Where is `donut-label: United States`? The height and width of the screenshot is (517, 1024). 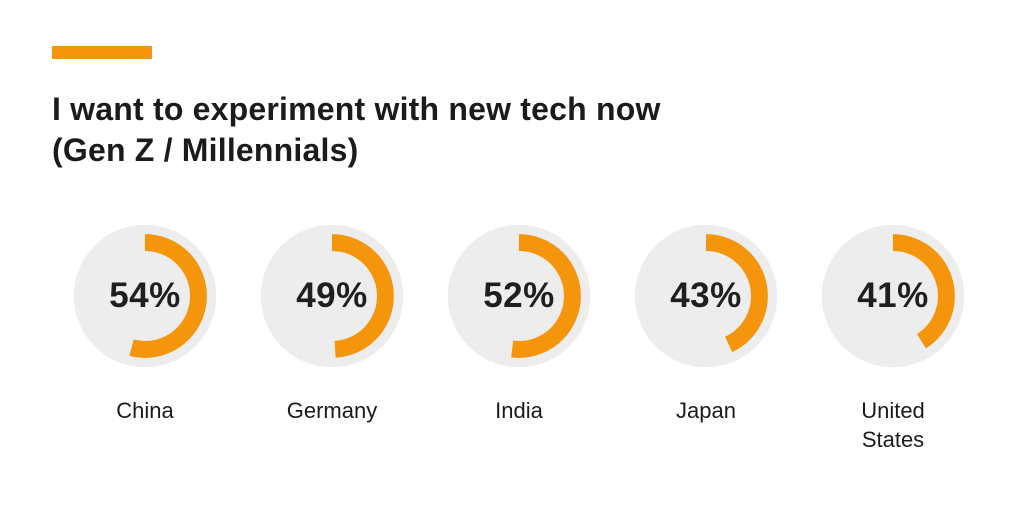
donut-label: United States is located at coordinates (893, 424).